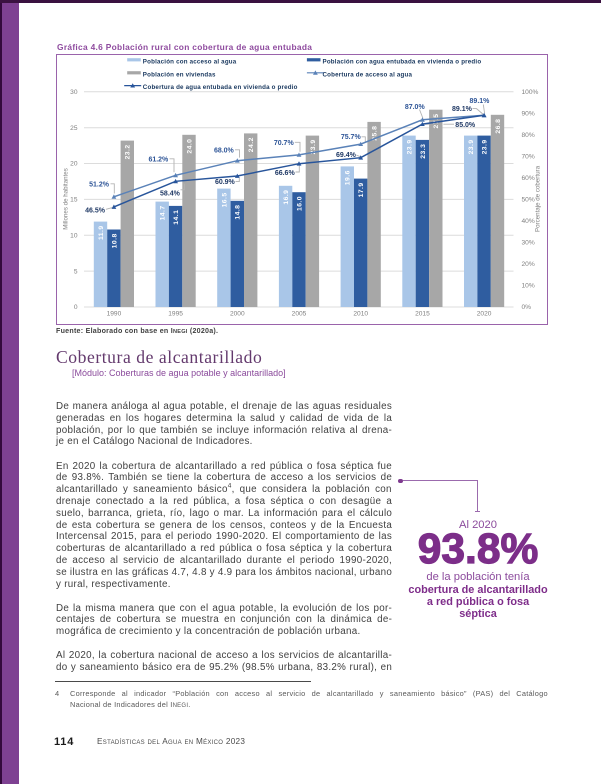 Image resolution: width=601 pixels, height=784 pixels. I want to click on svg-text: 16.9, so click(286, 197).